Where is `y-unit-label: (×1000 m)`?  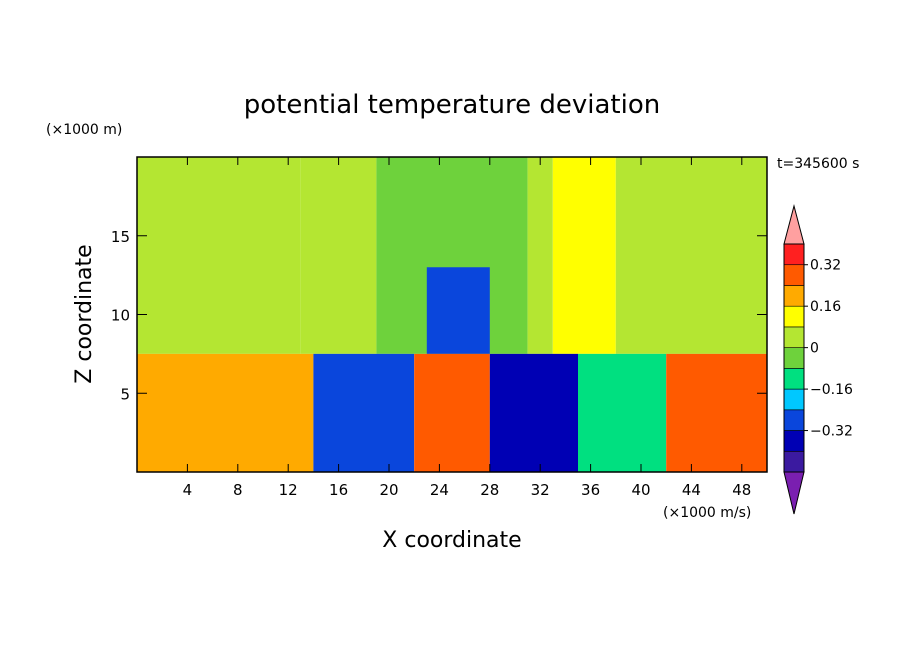
y-unit-label: (×1000 m) is located at coordinates (84, 130).